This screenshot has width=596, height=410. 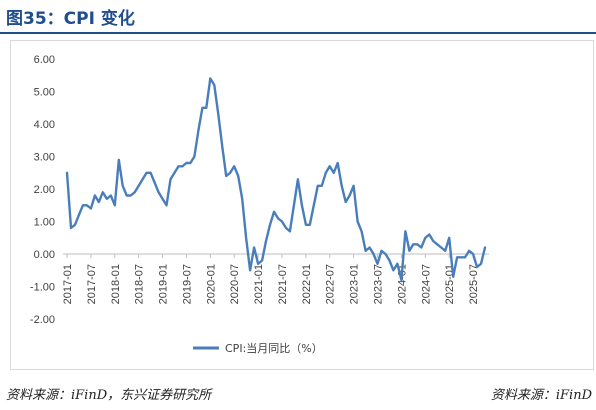 What do you see at coordinates (109, 395) in the screenshot?
I see `source-note: 资料来源：iFinD，东兴证券研究所` at bounding box center [109, 395].